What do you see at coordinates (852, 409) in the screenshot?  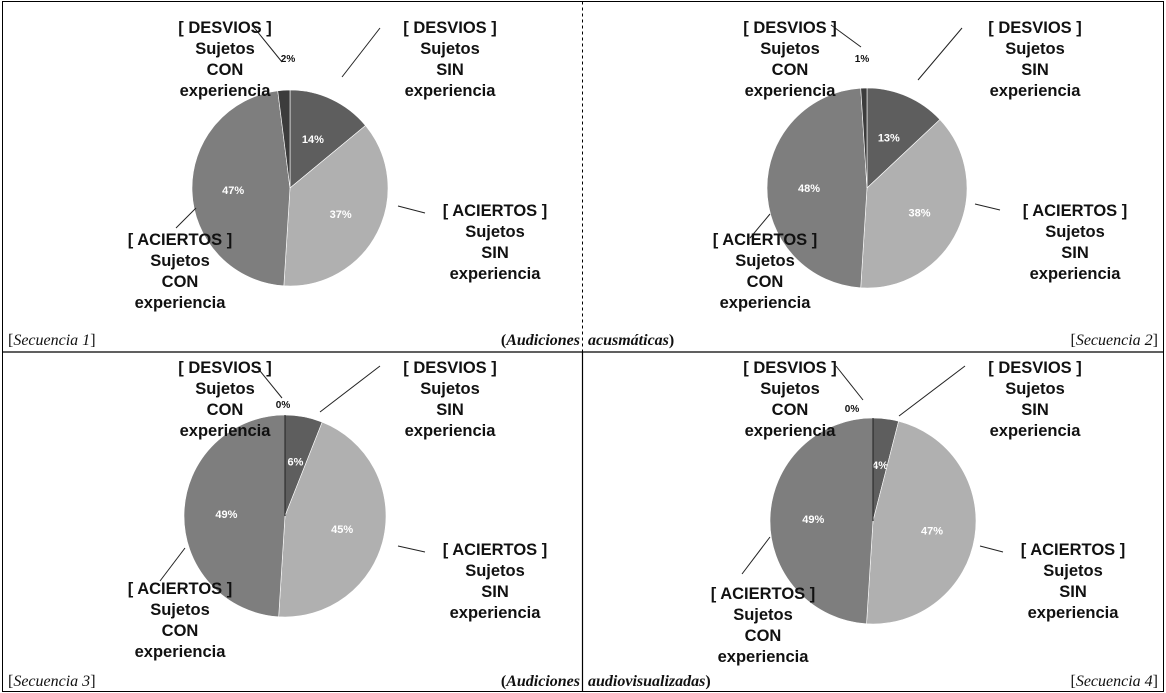 I see `pct-label-desvios-con: 0%` at bounding box center [852, 409].